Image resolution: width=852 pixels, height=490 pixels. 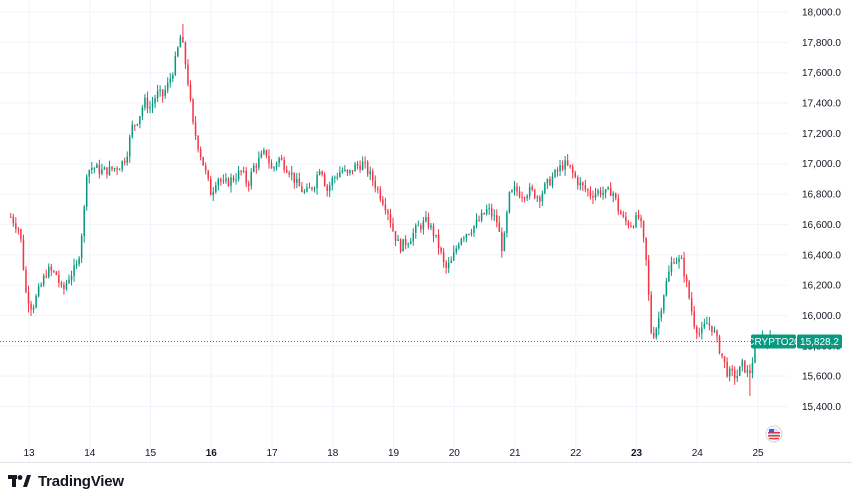 I want to click on x-tick-label: 16, so click(x=212, y=453).